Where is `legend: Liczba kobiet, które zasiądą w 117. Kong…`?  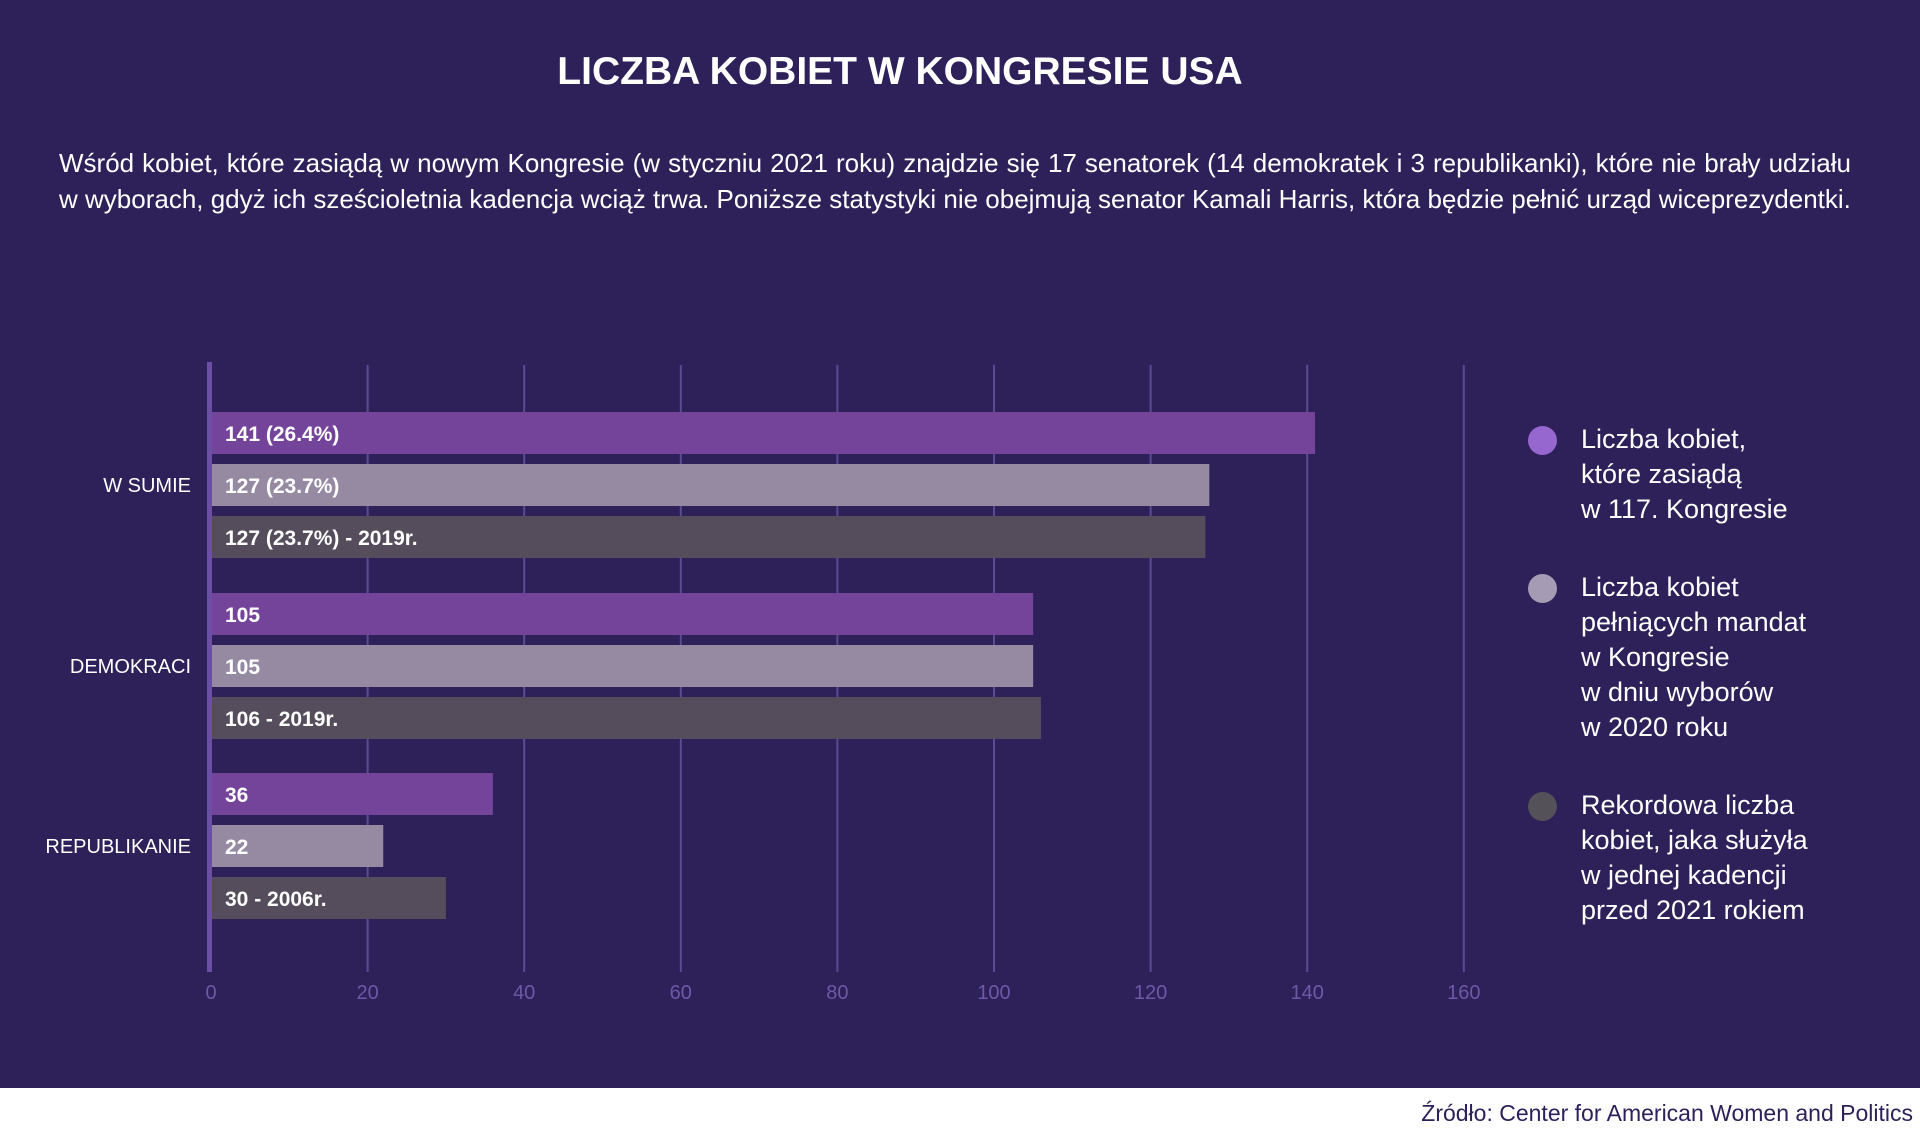 legend: Liczba kobiet, które zasiądą w 117. Kong… is located at coordinates (1705, 675).